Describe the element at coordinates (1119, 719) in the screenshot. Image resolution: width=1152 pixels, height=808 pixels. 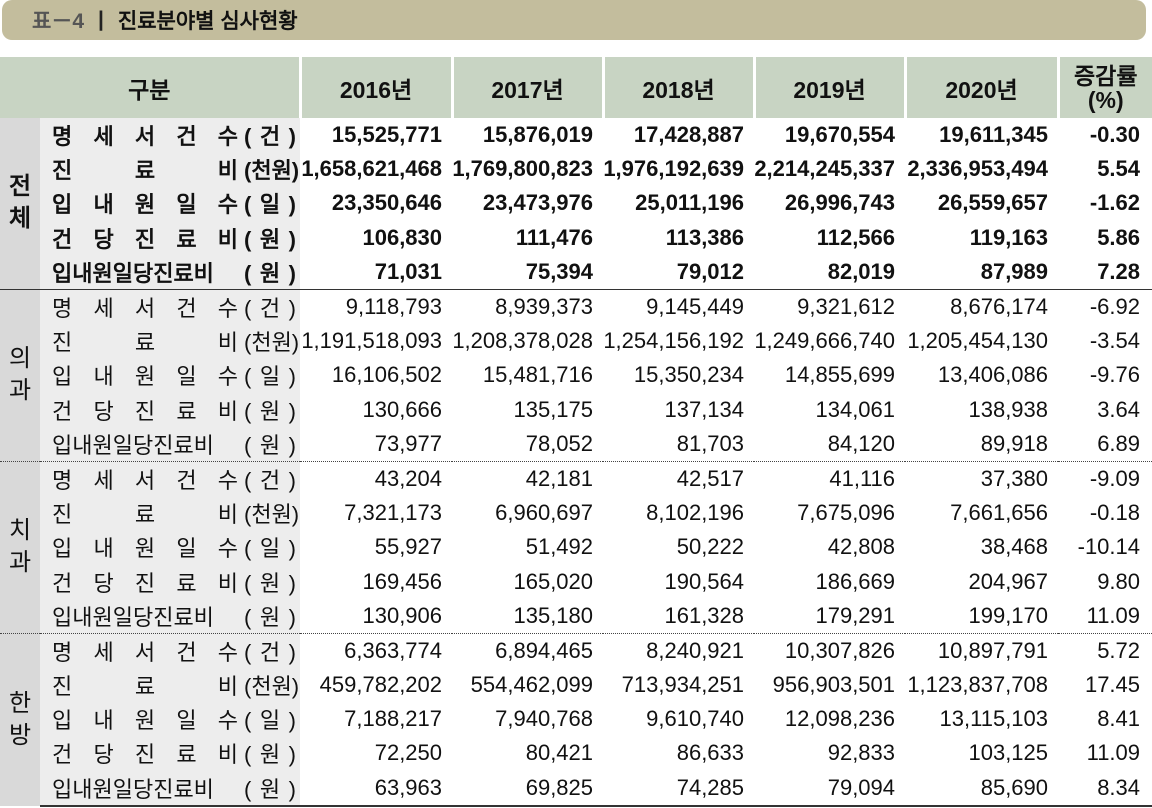
I see `change-cell: 8.41` at that location.